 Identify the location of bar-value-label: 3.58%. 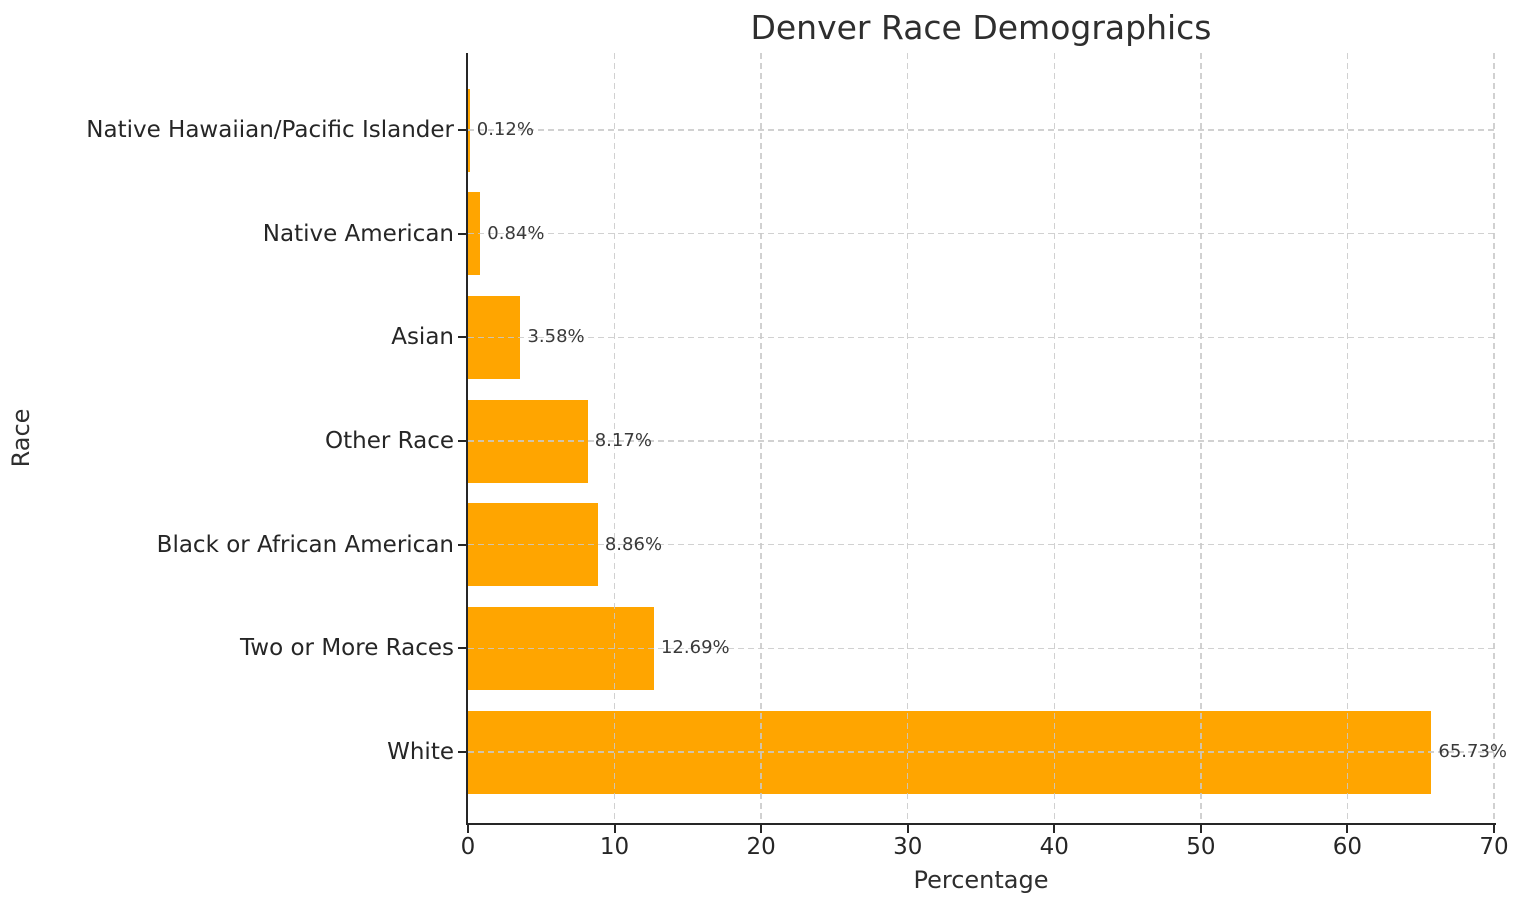
(556, 337).